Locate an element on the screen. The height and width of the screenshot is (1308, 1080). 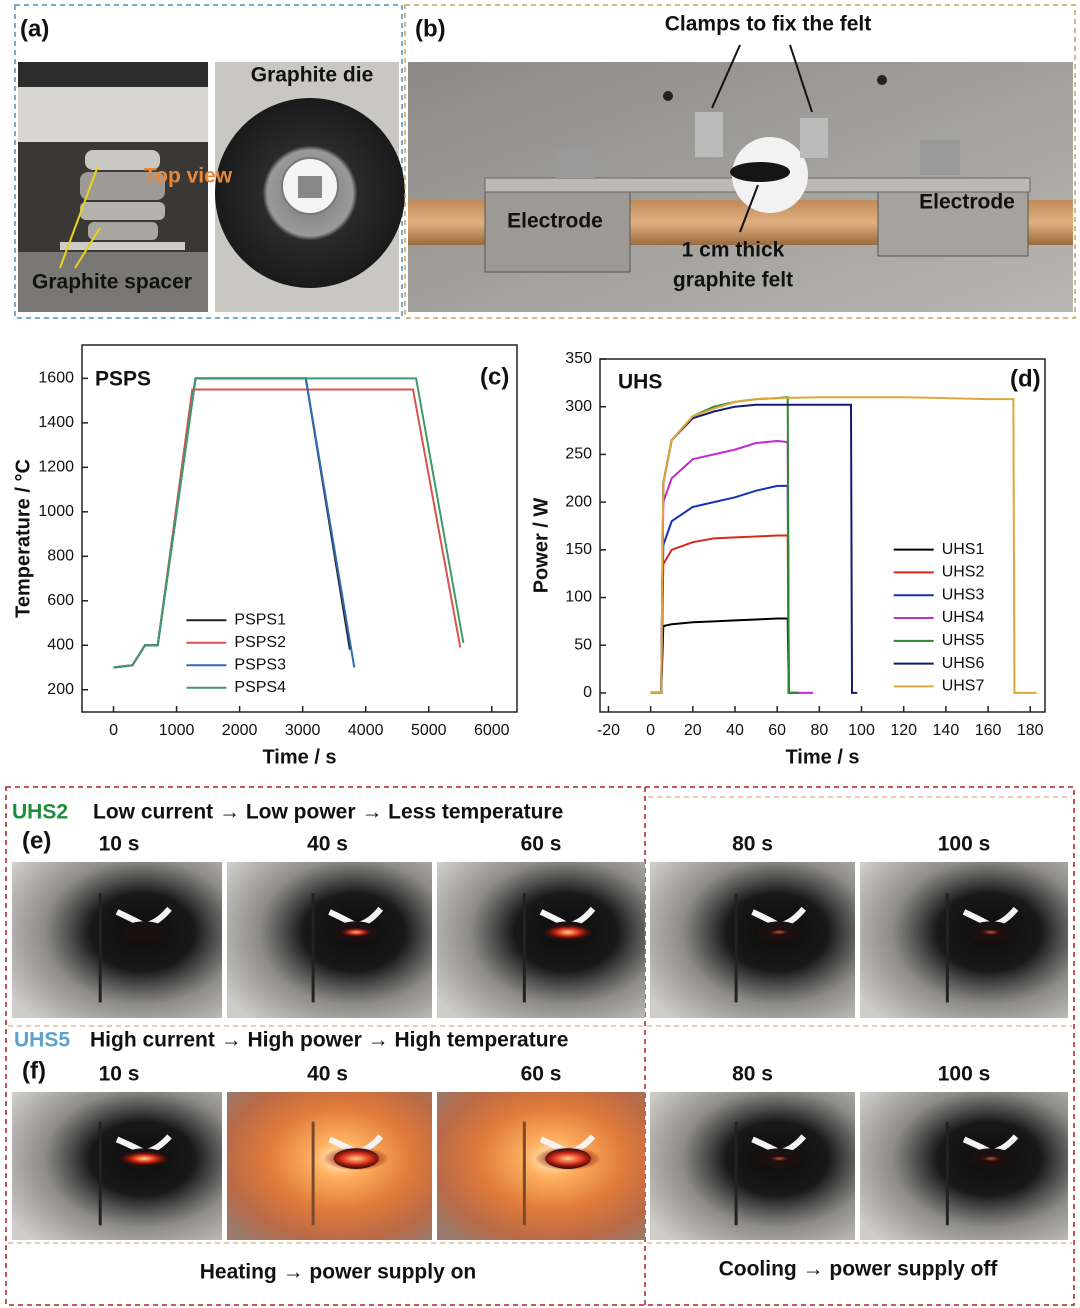
y-tick-label: 100 is located at coordinates (578, 597).